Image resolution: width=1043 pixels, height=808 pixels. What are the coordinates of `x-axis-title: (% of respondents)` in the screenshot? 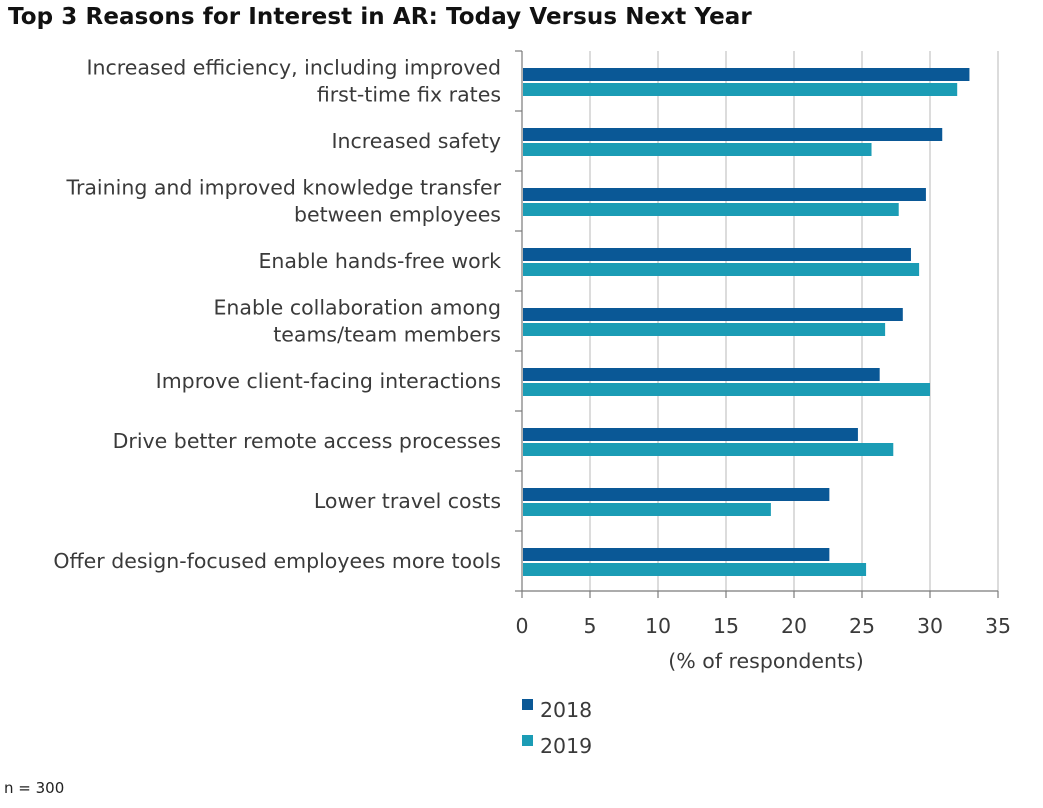 It's located at (765, 661).